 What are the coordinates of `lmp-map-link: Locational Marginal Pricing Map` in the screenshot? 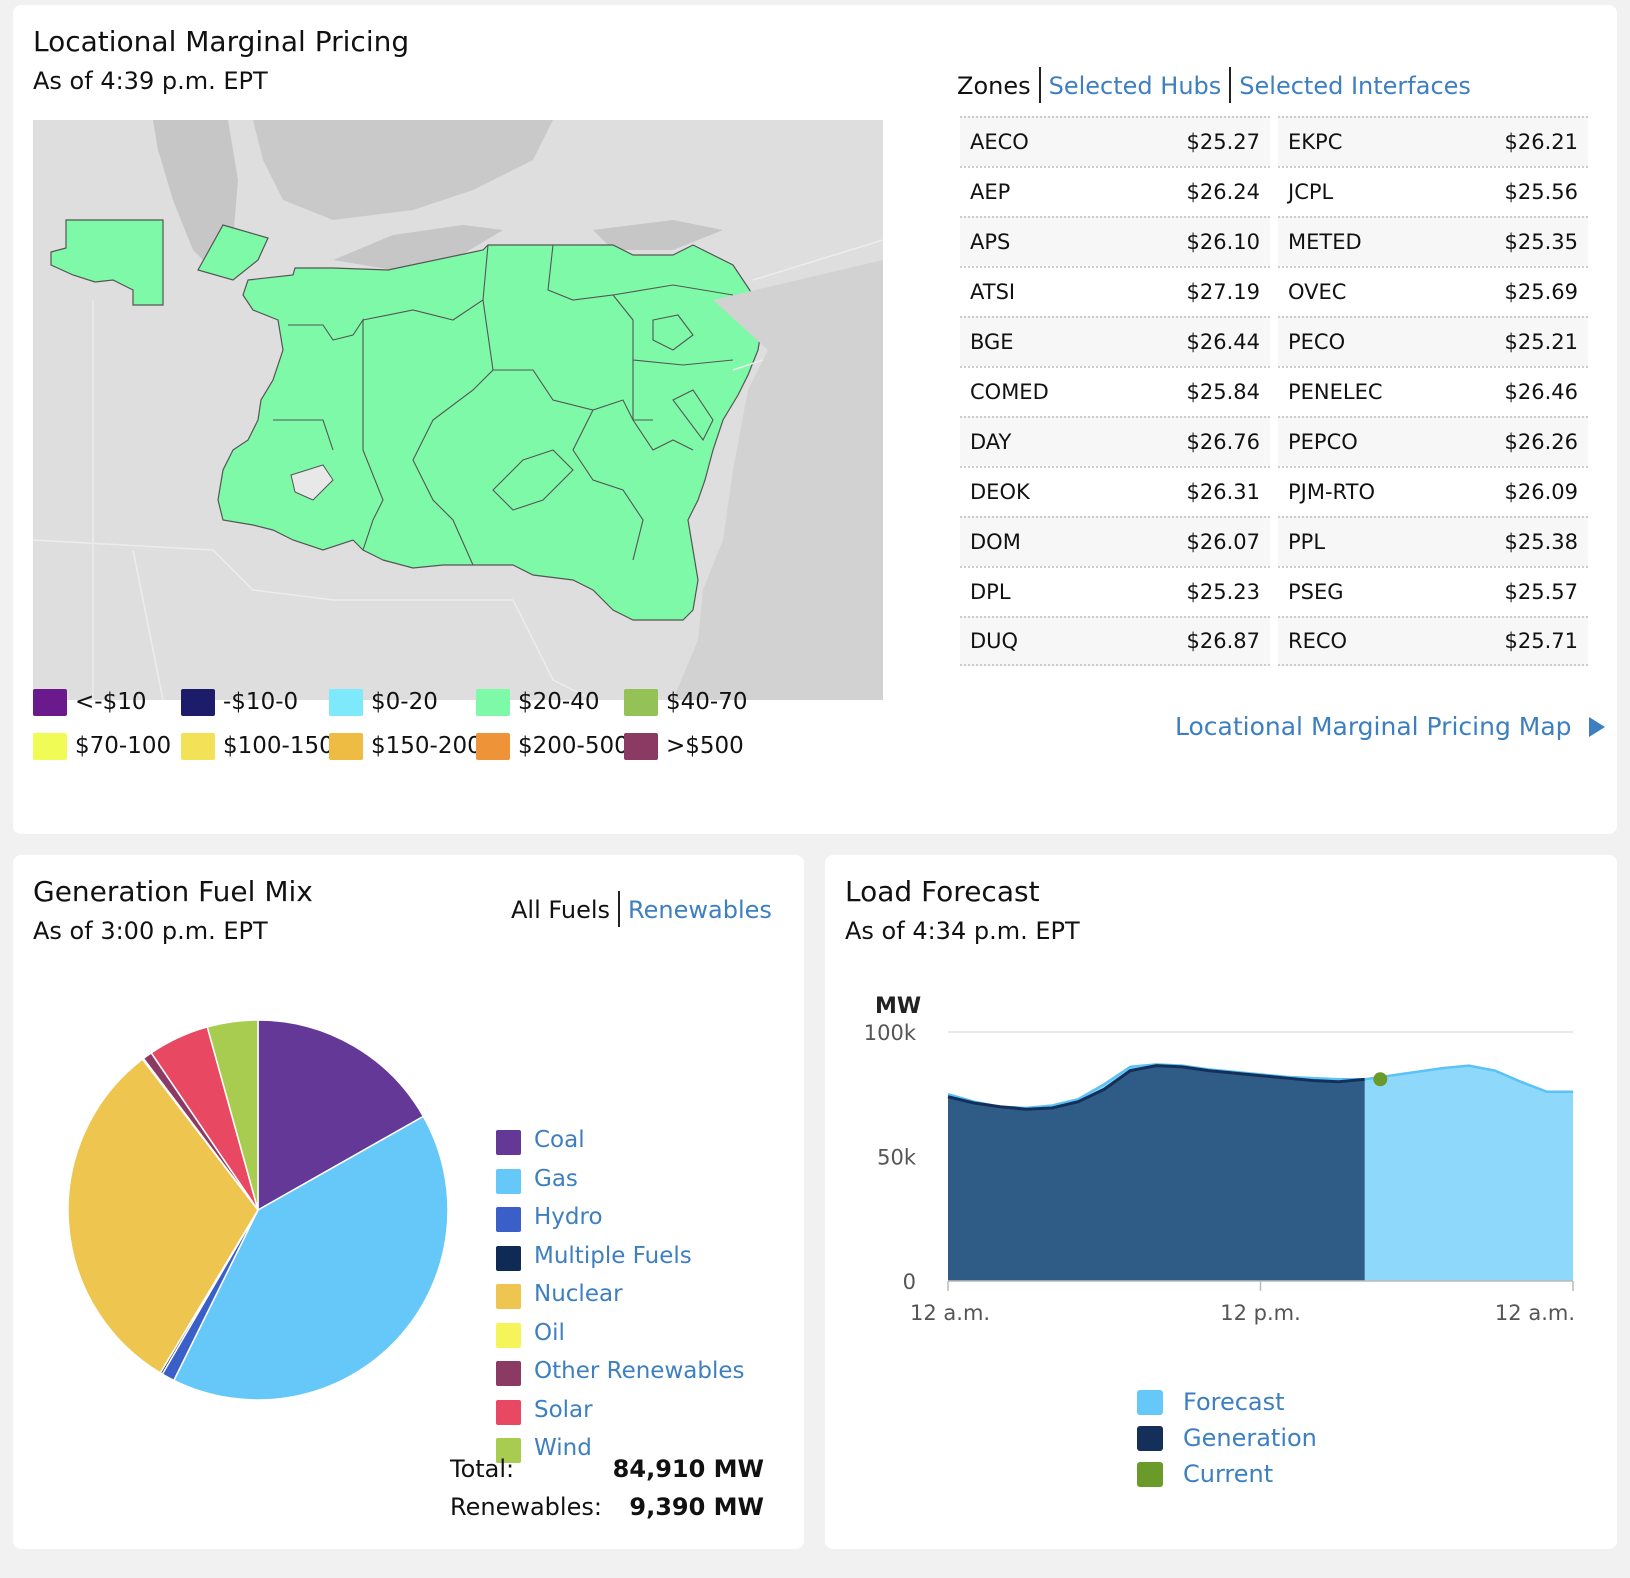 It's located at (1390, 726).